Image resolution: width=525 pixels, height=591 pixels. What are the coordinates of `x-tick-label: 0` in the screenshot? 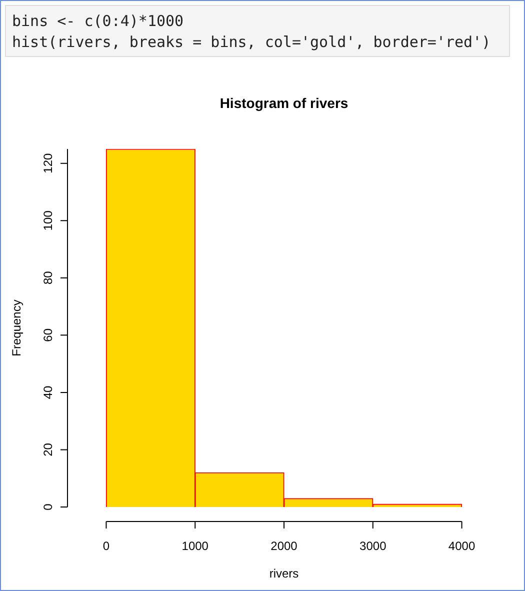 It's located at (106, 545).